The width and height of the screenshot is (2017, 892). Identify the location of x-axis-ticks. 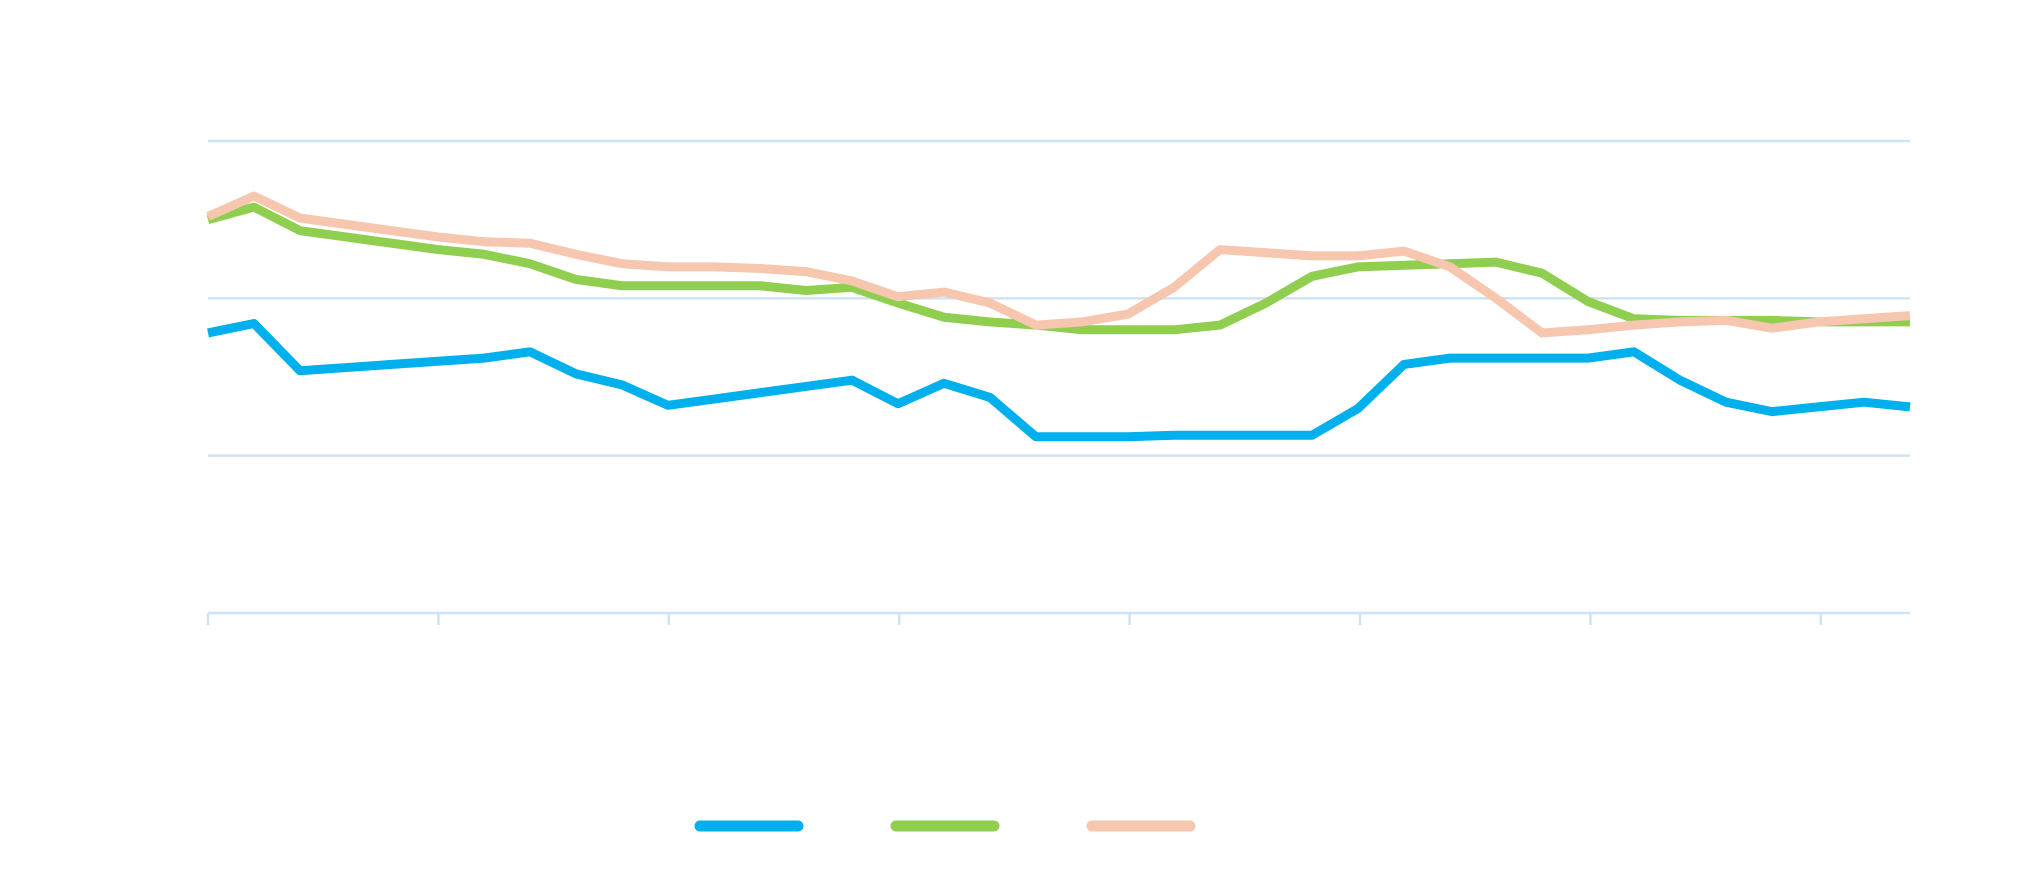
(1014, 619).